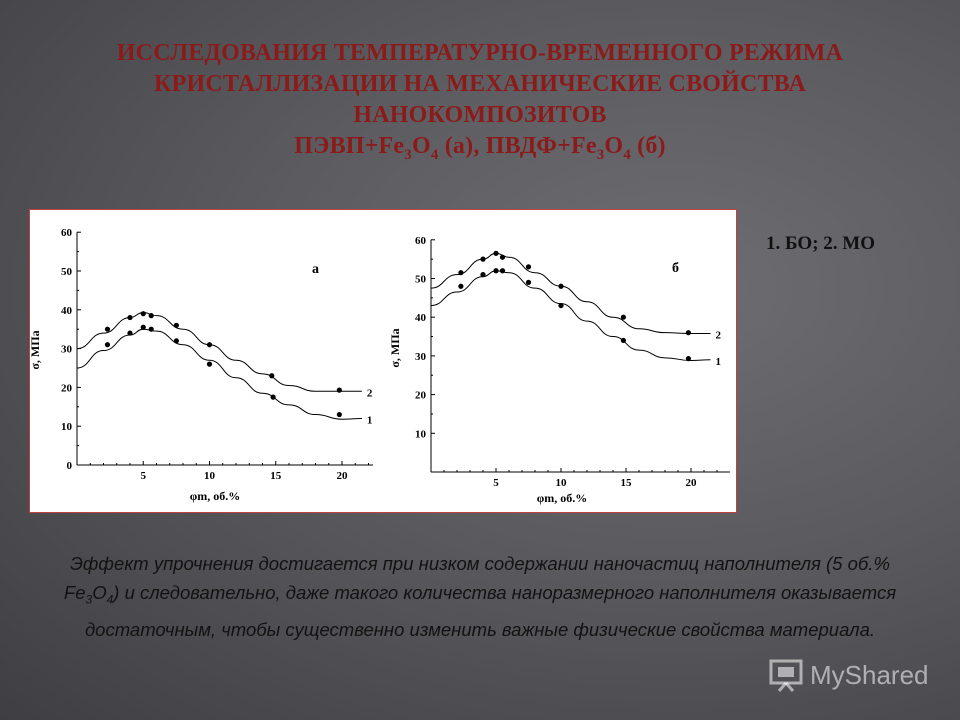 This screenshot has width=960, height=720. Describe the element at coordinates (315, 269) in the screenshot. I see `panel-label: а` at that location.